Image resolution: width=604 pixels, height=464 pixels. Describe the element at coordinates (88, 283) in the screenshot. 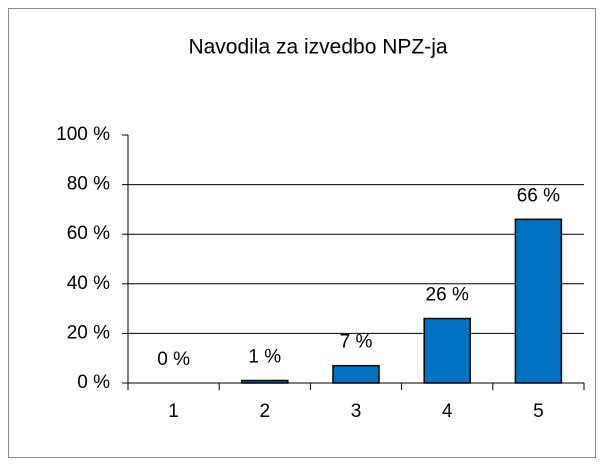

I see `y-tick-label: 40 %` at that location.